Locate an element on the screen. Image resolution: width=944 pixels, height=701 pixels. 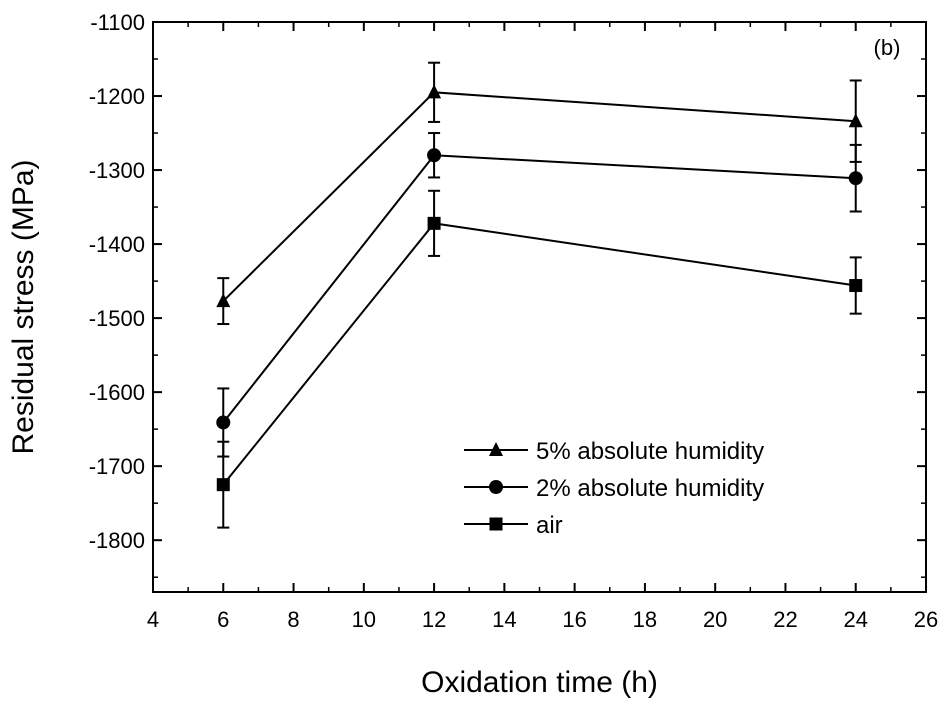
x-tick-label: 20 is located at coordinates (715, 619).